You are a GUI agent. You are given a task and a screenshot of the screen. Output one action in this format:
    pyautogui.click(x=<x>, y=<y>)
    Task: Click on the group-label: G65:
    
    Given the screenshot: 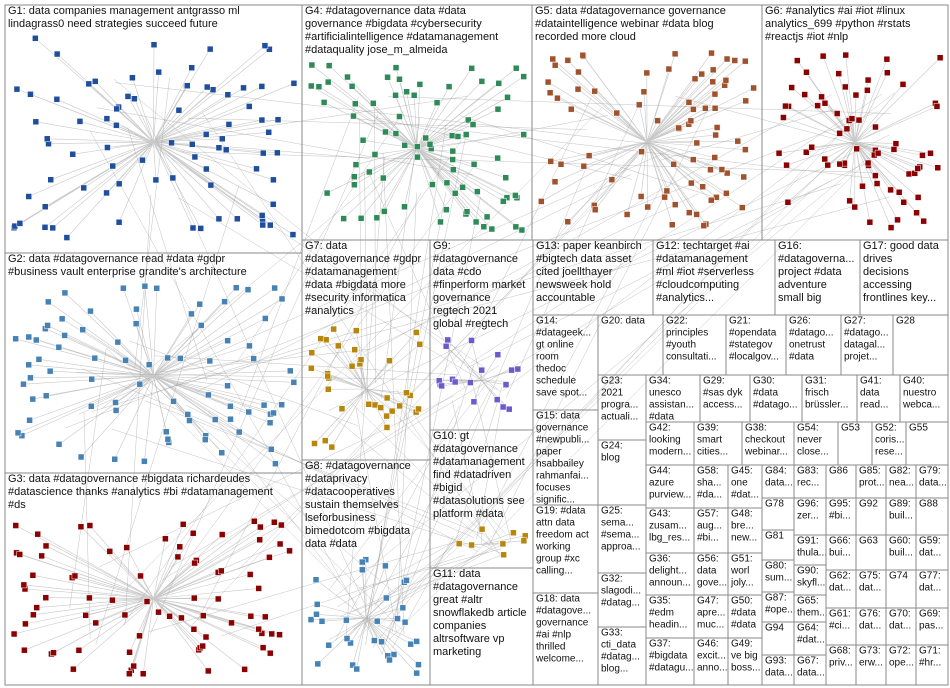 What is the action you would take?
    pyautogui.click(x=808, y=600)
    